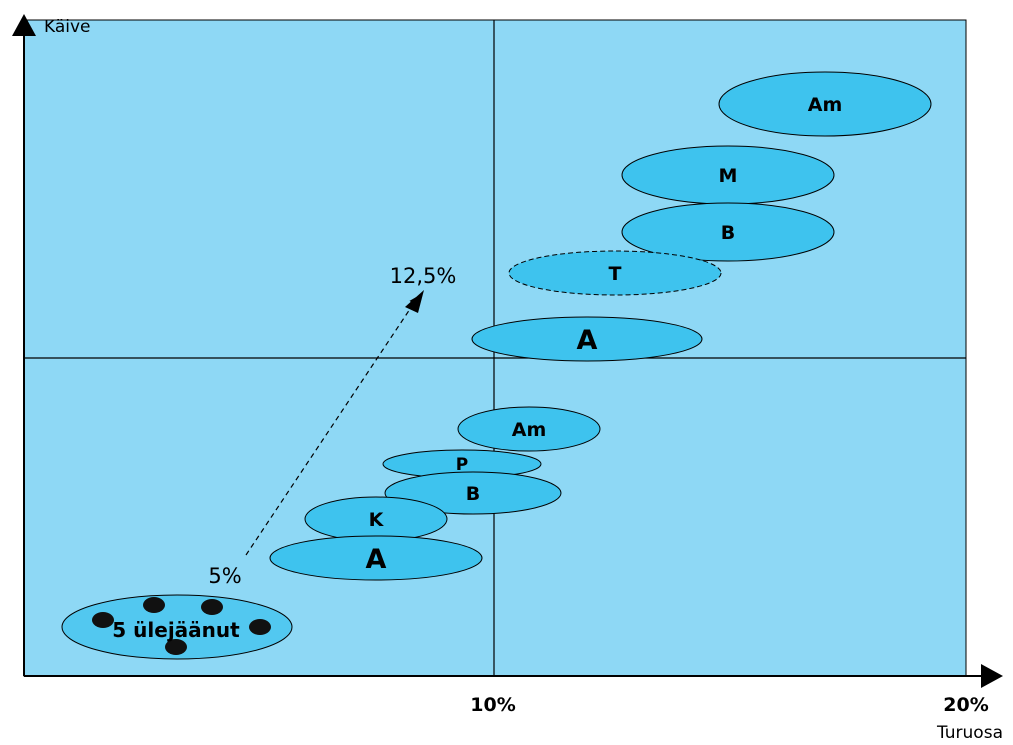 Image resolution: width=1013 pixels, height=745 pixels. What do you see at coordinates (992, 676) in the screenshot?
I see `x-axis-arrowhead` at bounding box center [992, 676].